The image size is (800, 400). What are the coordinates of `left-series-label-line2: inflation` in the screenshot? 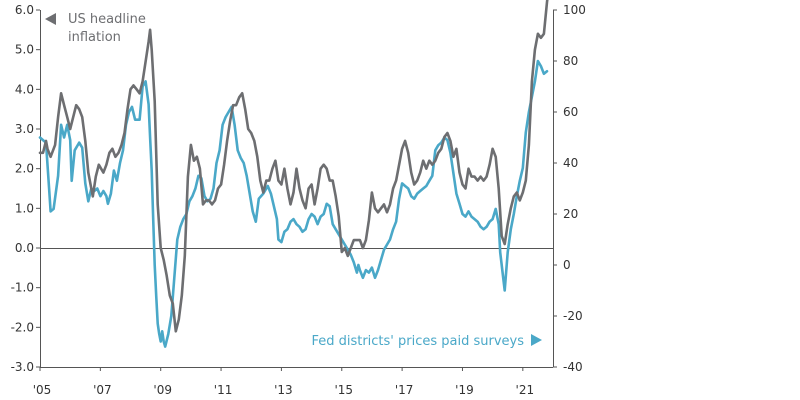 It's located at (94, 37).